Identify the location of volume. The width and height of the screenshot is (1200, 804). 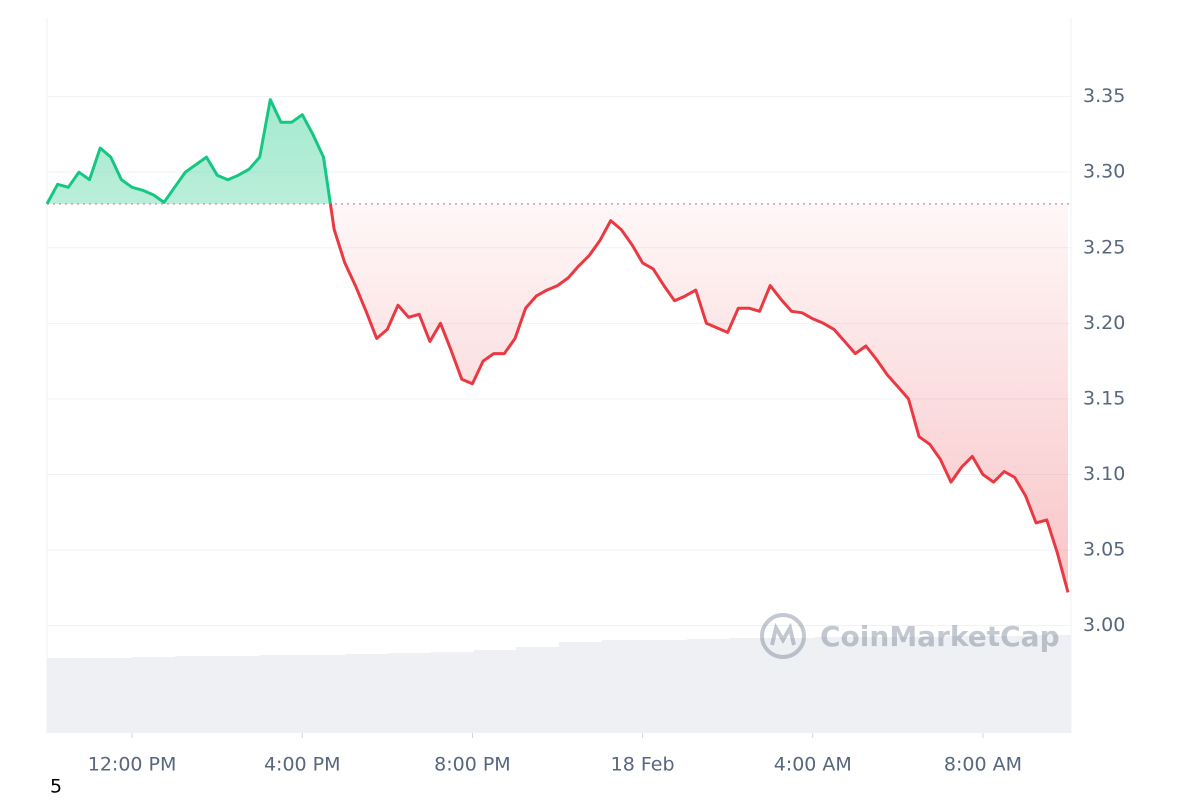
(559, 684).